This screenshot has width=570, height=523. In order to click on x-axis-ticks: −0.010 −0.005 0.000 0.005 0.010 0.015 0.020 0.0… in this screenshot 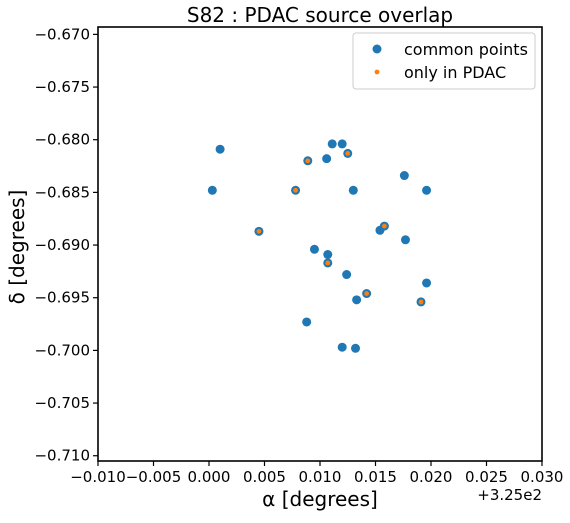, I will do `click(316, 473)`.